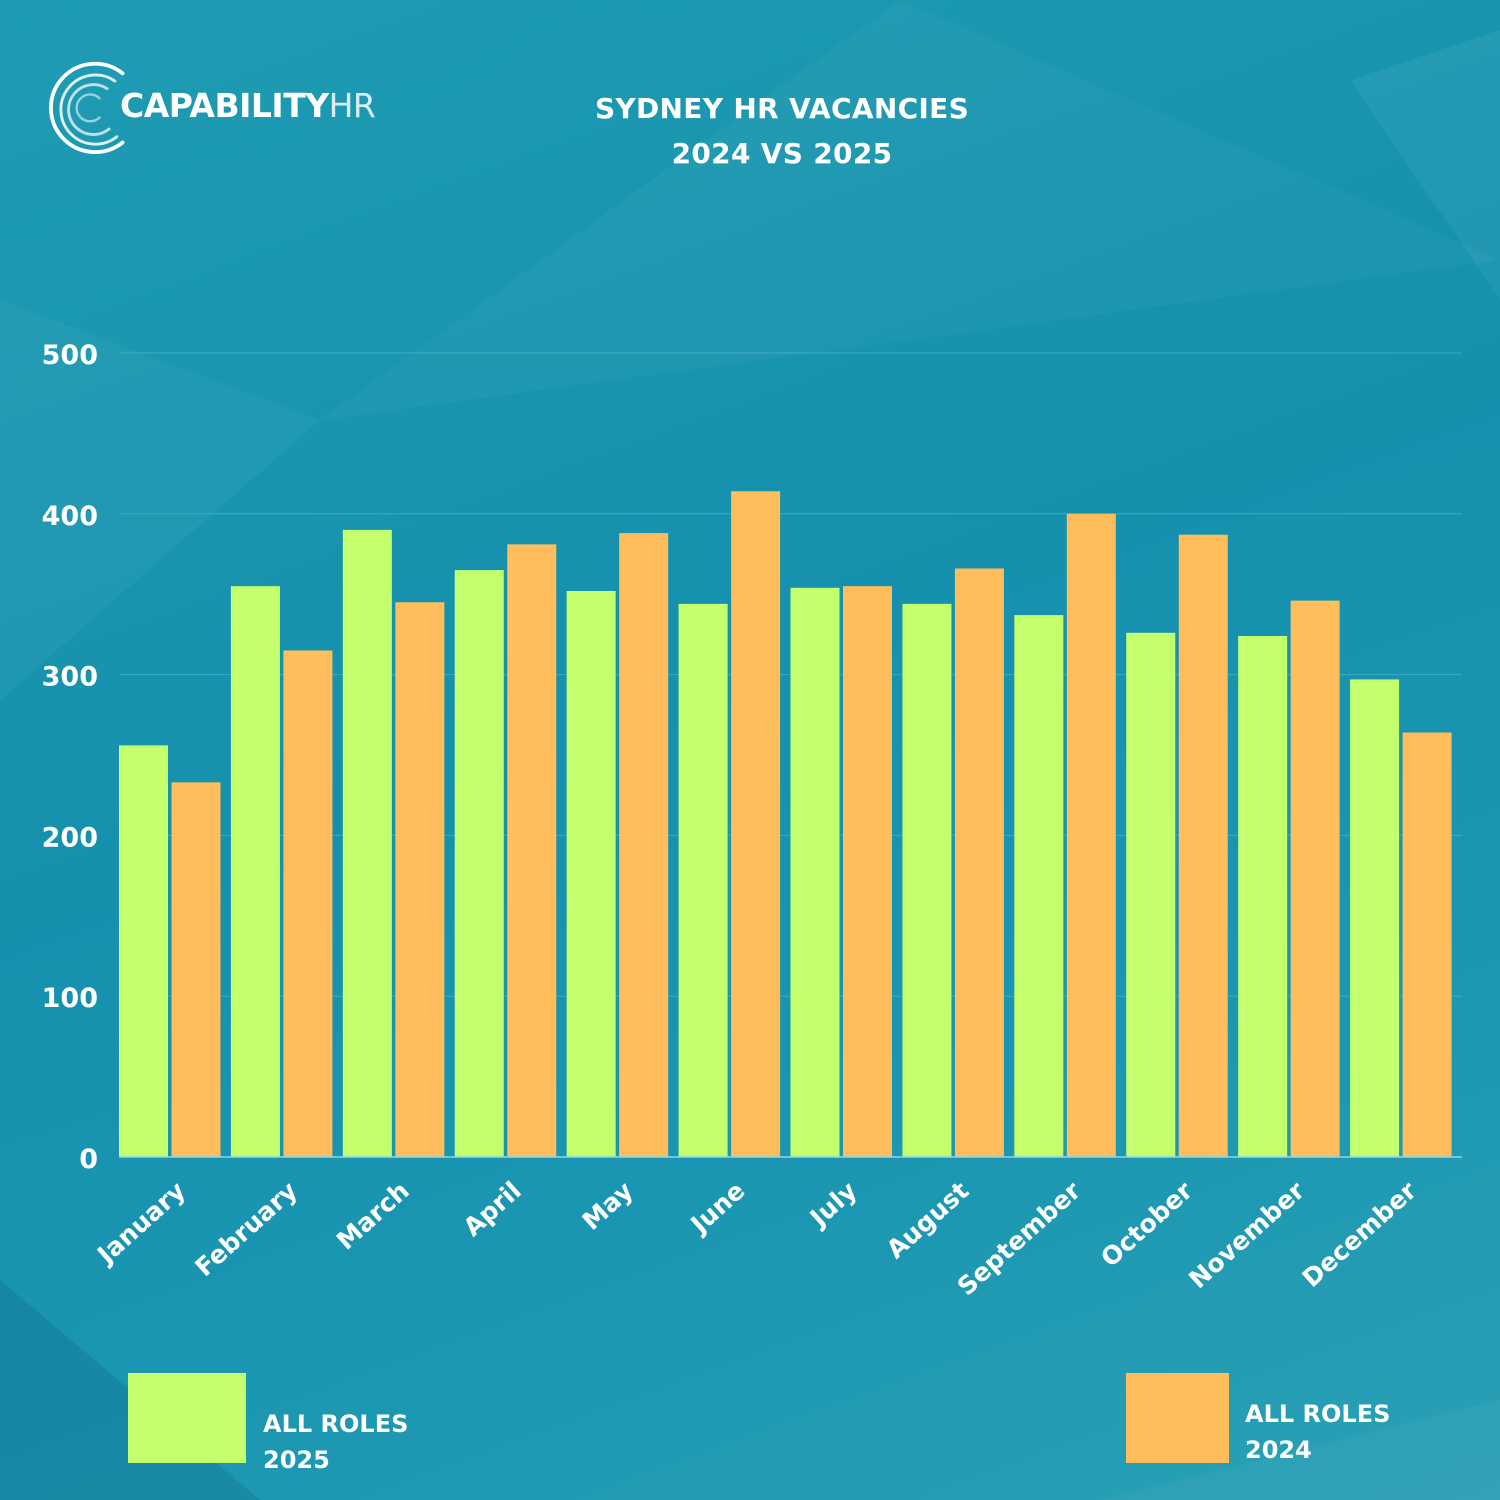  Describe the element at coordinates (70, 998) in the screenshot. I see `y-tick-label: 100` at that location.